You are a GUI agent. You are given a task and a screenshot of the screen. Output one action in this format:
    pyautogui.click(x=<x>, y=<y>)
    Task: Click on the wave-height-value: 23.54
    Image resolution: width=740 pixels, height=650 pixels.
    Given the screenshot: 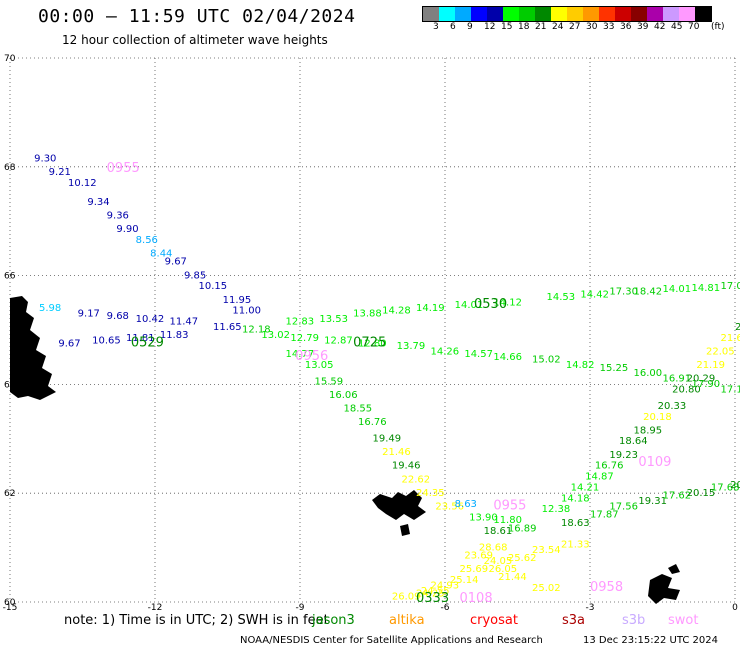 What is the action you would take?
    pyautogui.click(x=546, y=550)
    